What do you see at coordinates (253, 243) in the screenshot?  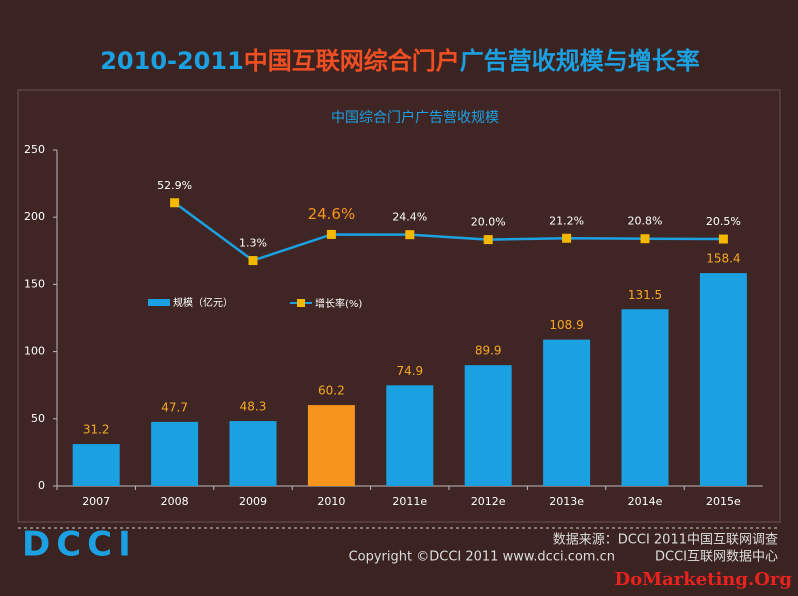 I see `growth-label: 1.3%` at bounding box center [253, 243].